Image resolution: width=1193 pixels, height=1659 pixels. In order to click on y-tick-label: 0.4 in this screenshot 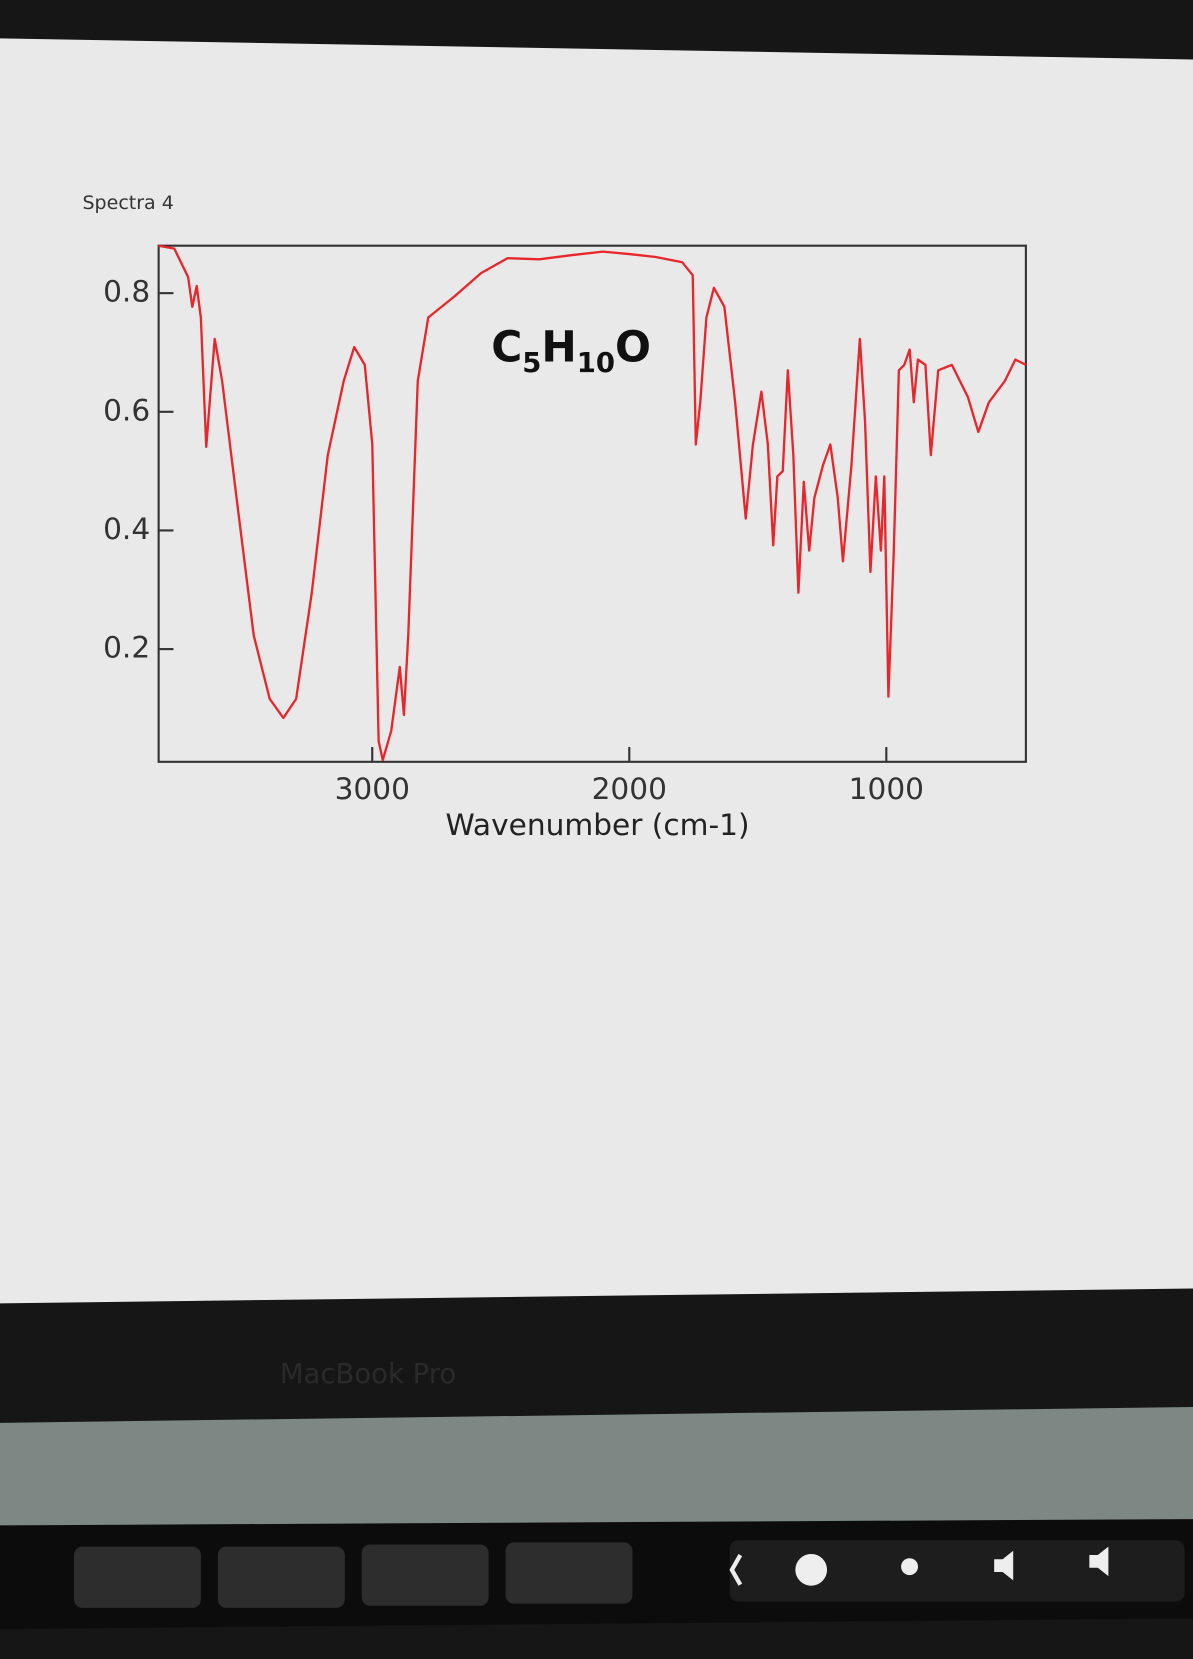, I will do `click(126, 529)`.